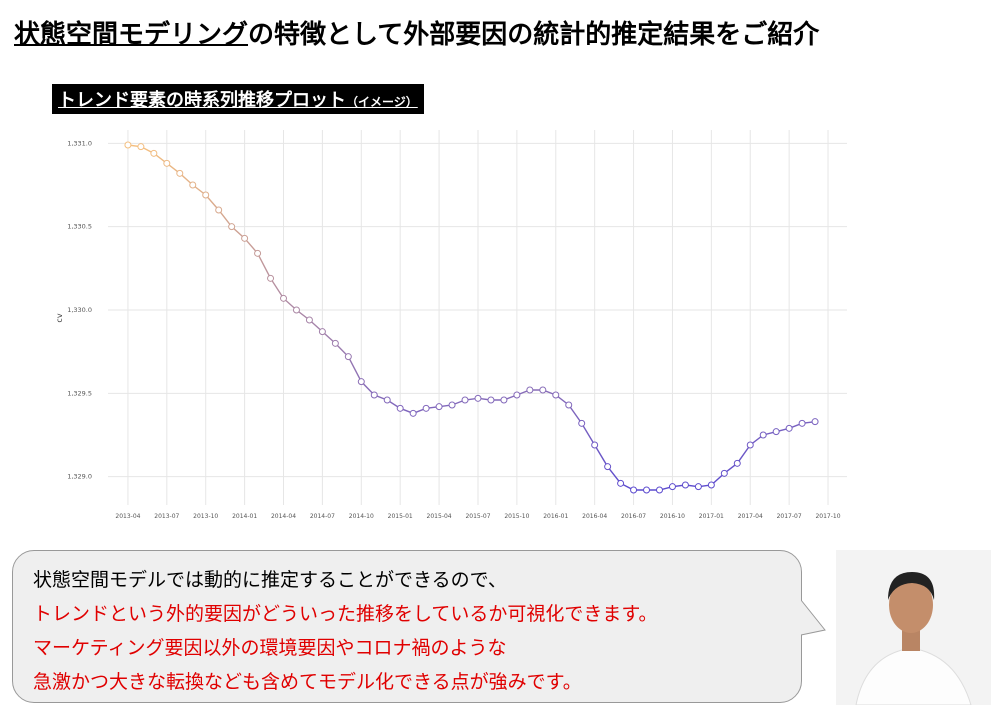 The height and width of the screenshot is (713, 1000). I want to click on title-rest: の特徴として外部要因の統計的推定結果をご紹介, so click(534, 35).